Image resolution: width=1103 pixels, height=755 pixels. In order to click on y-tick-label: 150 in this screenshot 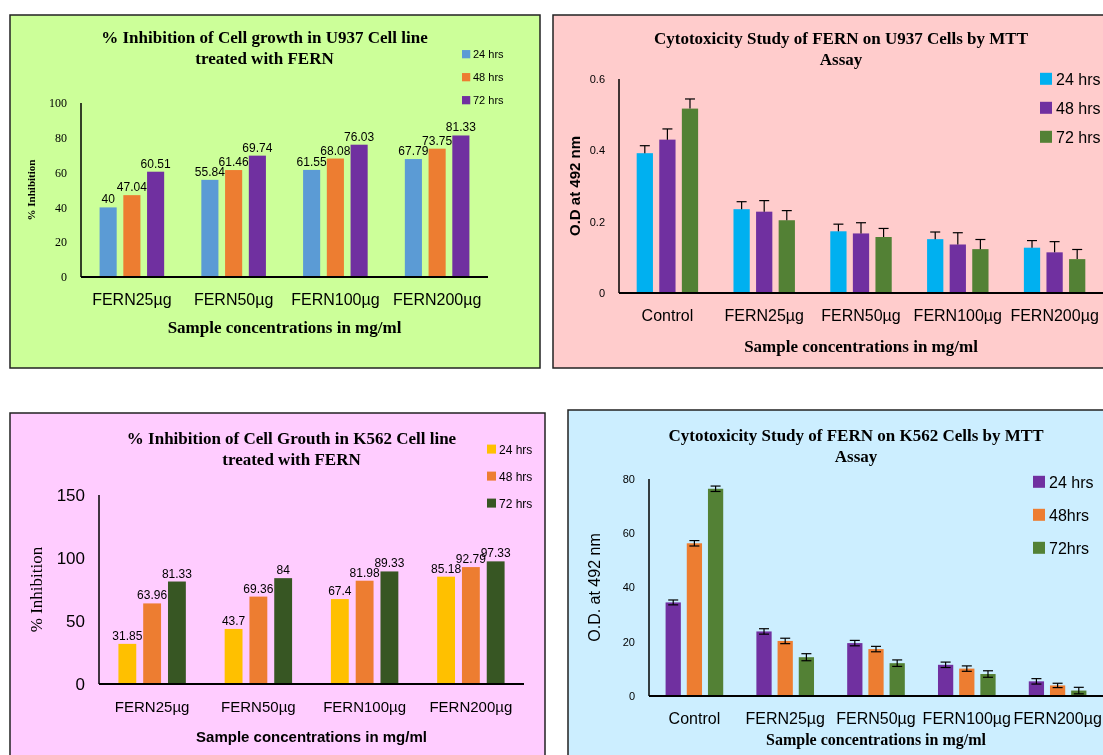, I will do `click(70, 495)`.